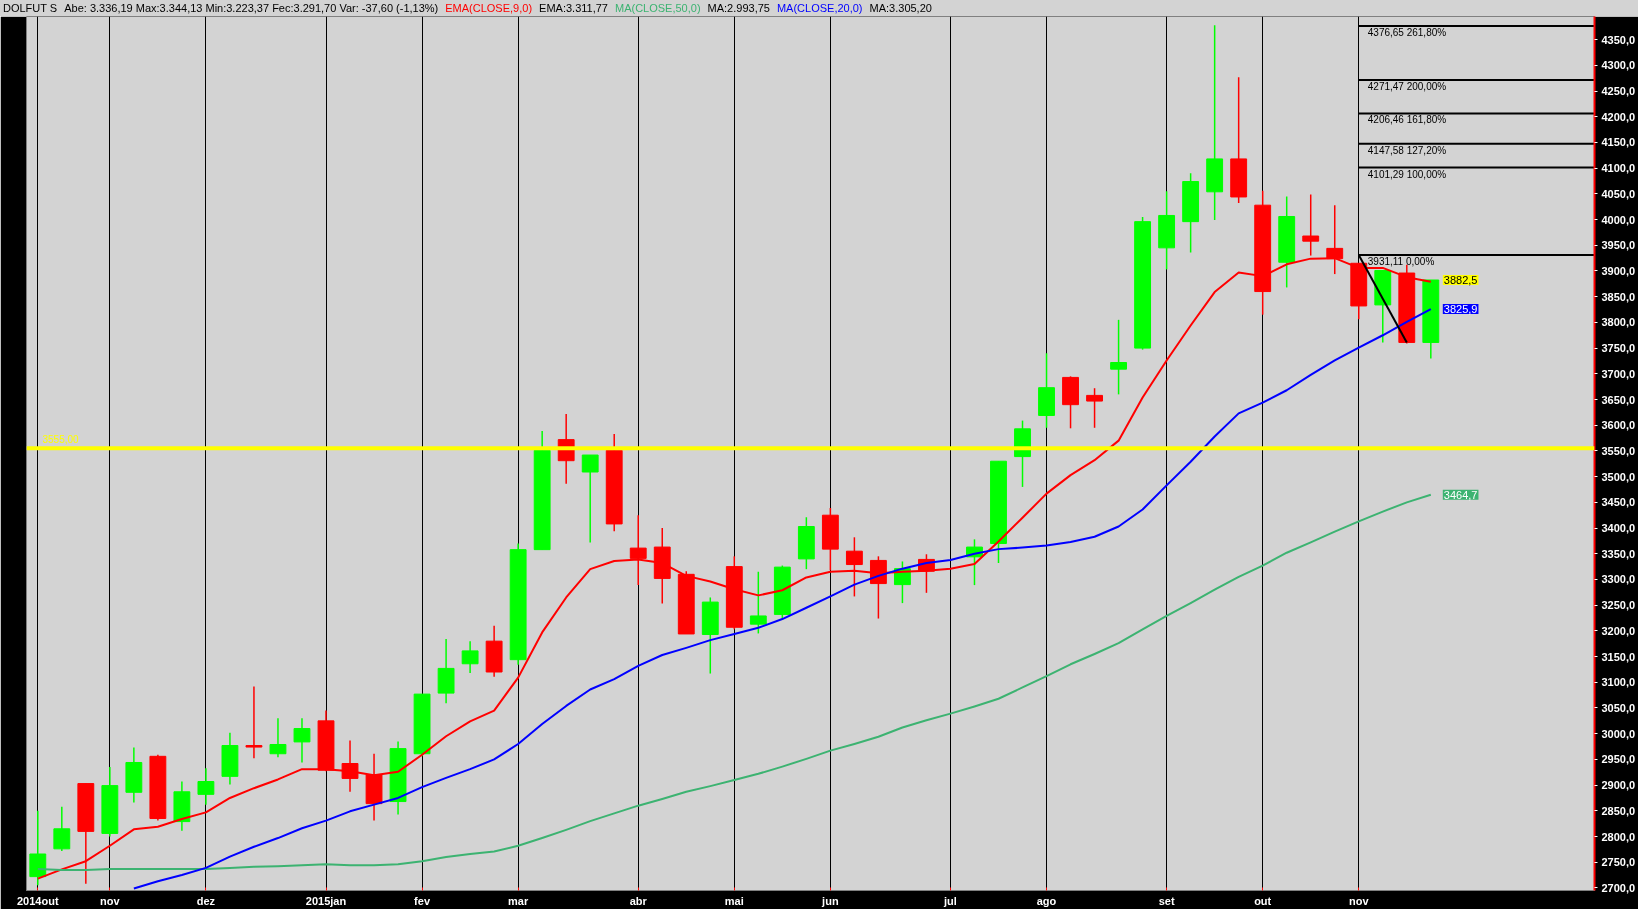 The width and height of the screenshot is (1638, 909). Describe the element at coordinates (738, 8) in the screenshot. I see `text: MA:2.993,75` at that location.